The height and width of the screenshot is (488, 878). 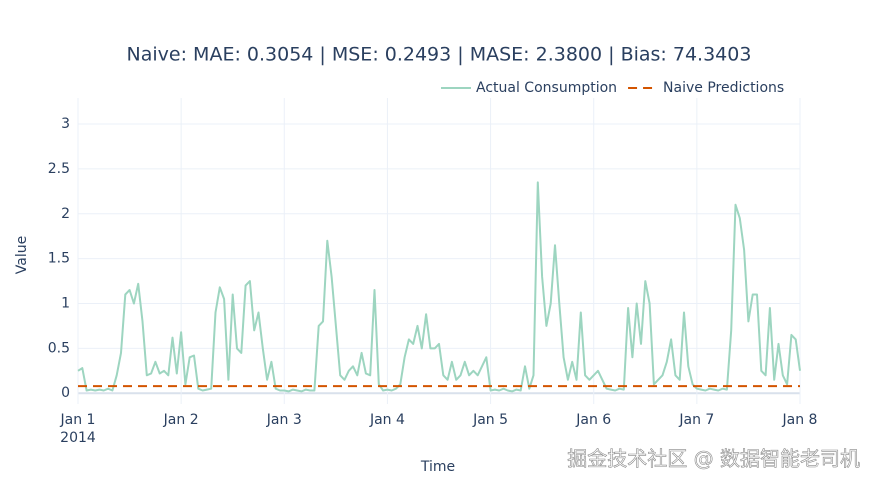 I want to click on x-tick-label: Jan 4, so click(x=387, y=420).